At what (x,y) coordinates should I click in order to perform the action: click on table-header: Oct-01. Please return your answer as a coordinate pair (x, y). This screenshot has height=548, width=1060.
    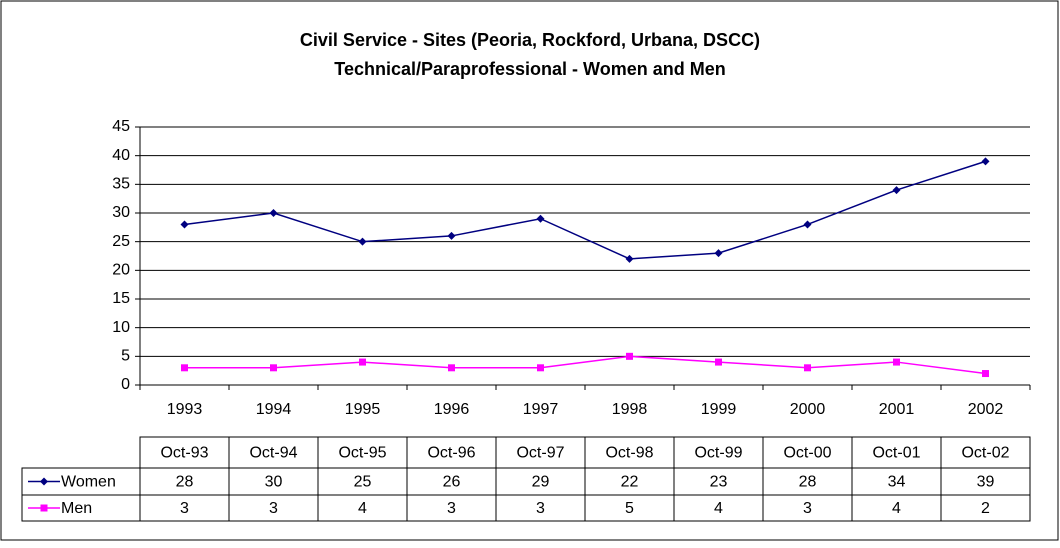
    Looking at the image, I should click on (896, 453).